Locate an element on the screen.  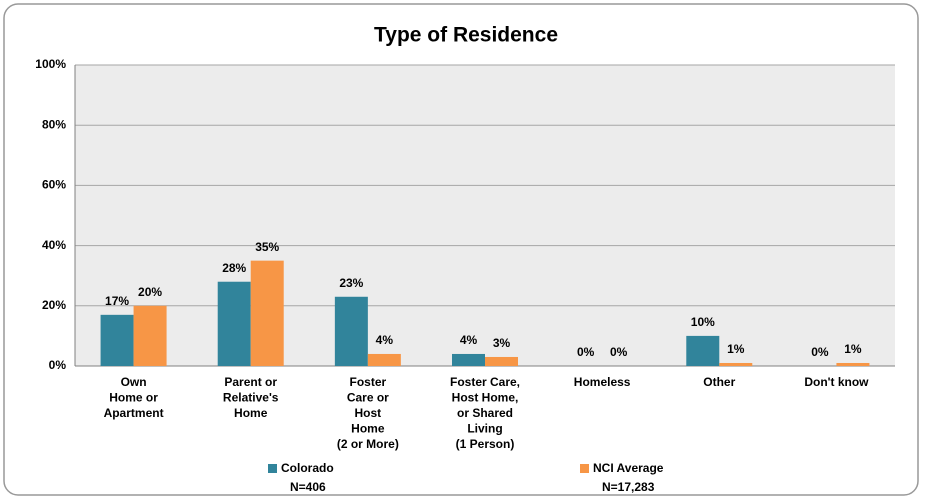
data-label: 35% is located at coordinates (267, 247).